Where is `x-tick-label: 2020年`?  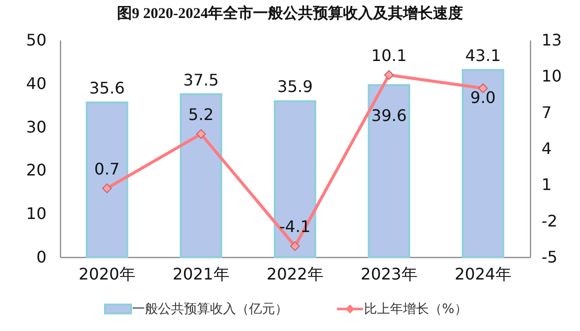
x-tick-label: 2020年 is located at coordinates (107, 274).